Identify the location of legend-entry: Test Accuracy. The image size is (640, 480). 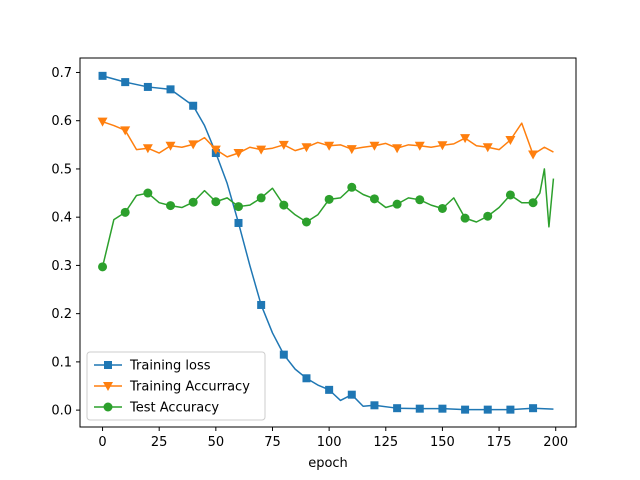
(156, 408).